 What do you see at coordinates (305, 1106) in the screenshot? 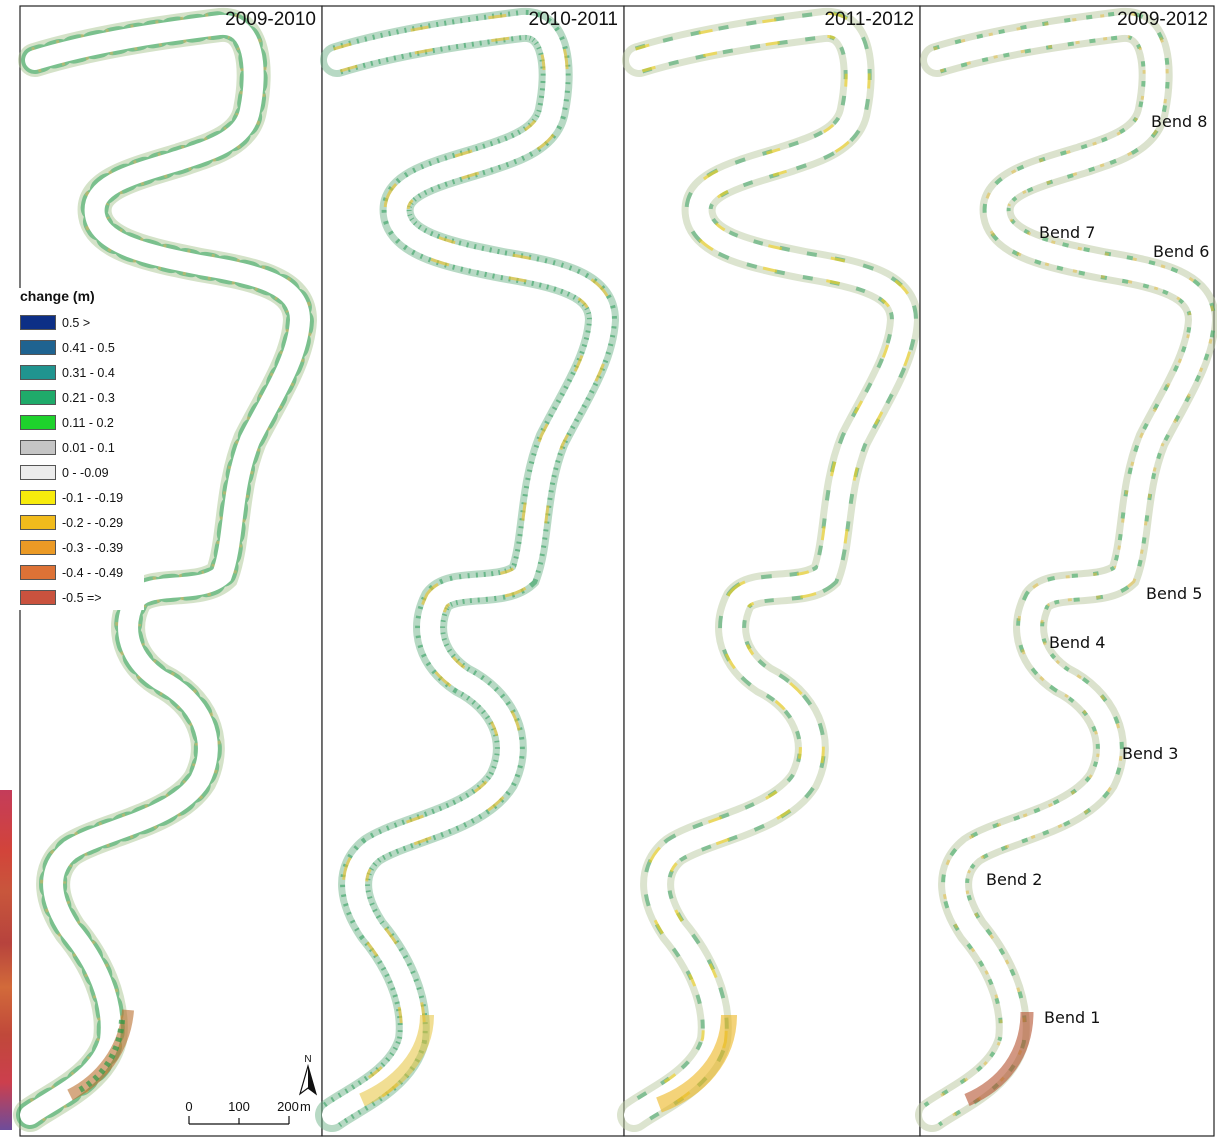
I see `scale-unit: m` at bounding box center [305, 1106].